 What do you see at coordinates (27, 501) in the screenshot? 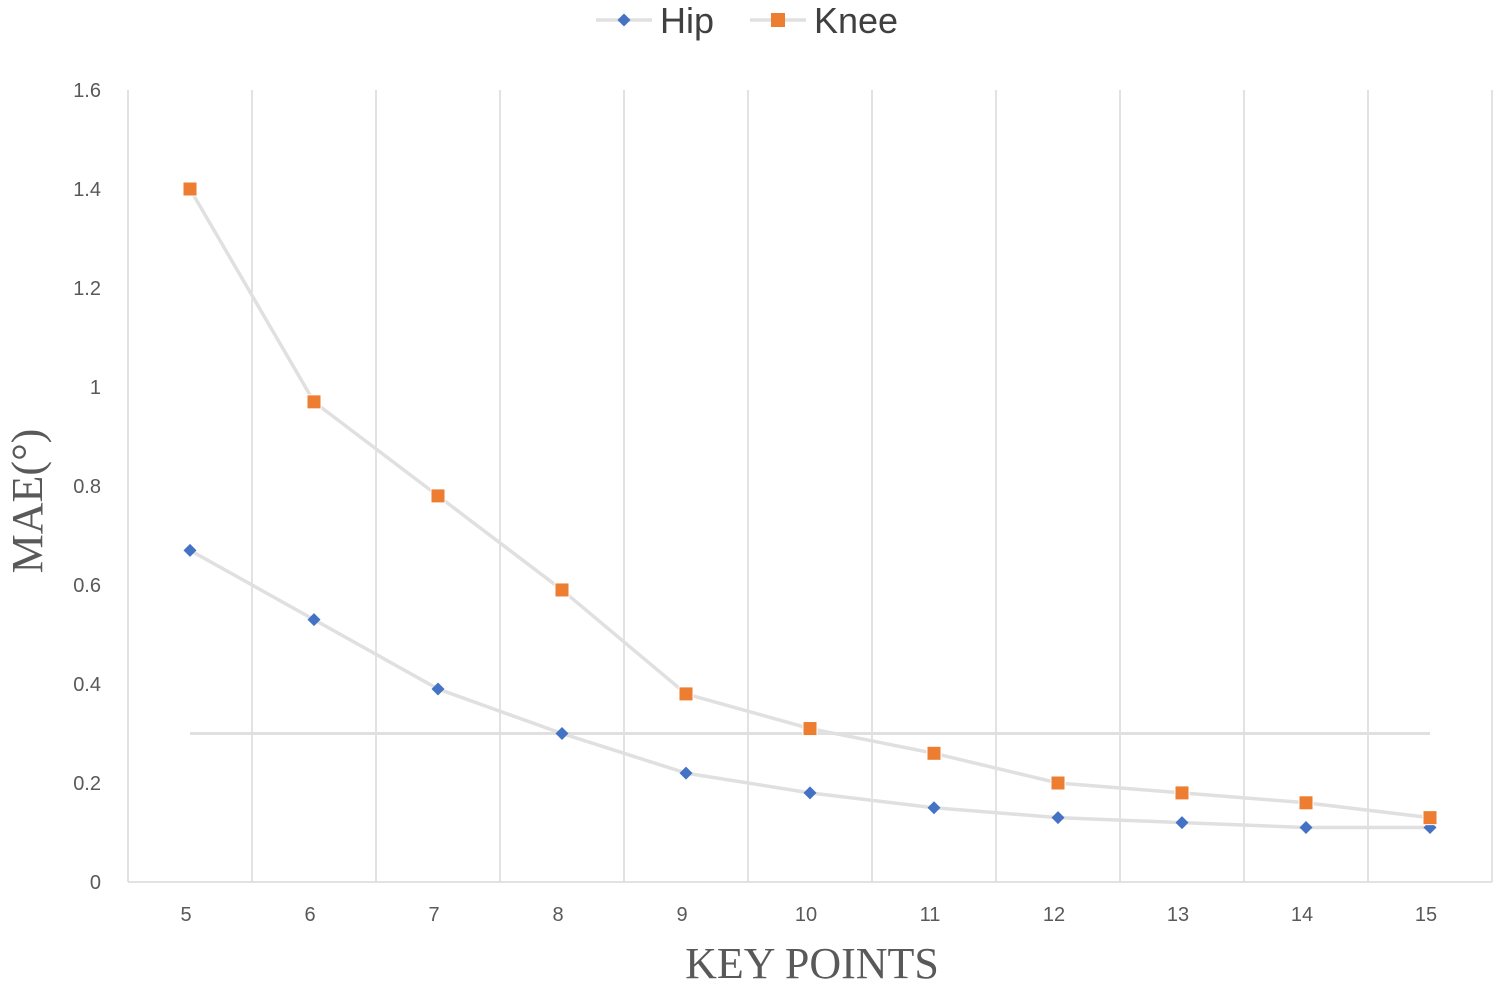
I see `y-axis-title: MAE(°)` at bounding box center [27, 501].